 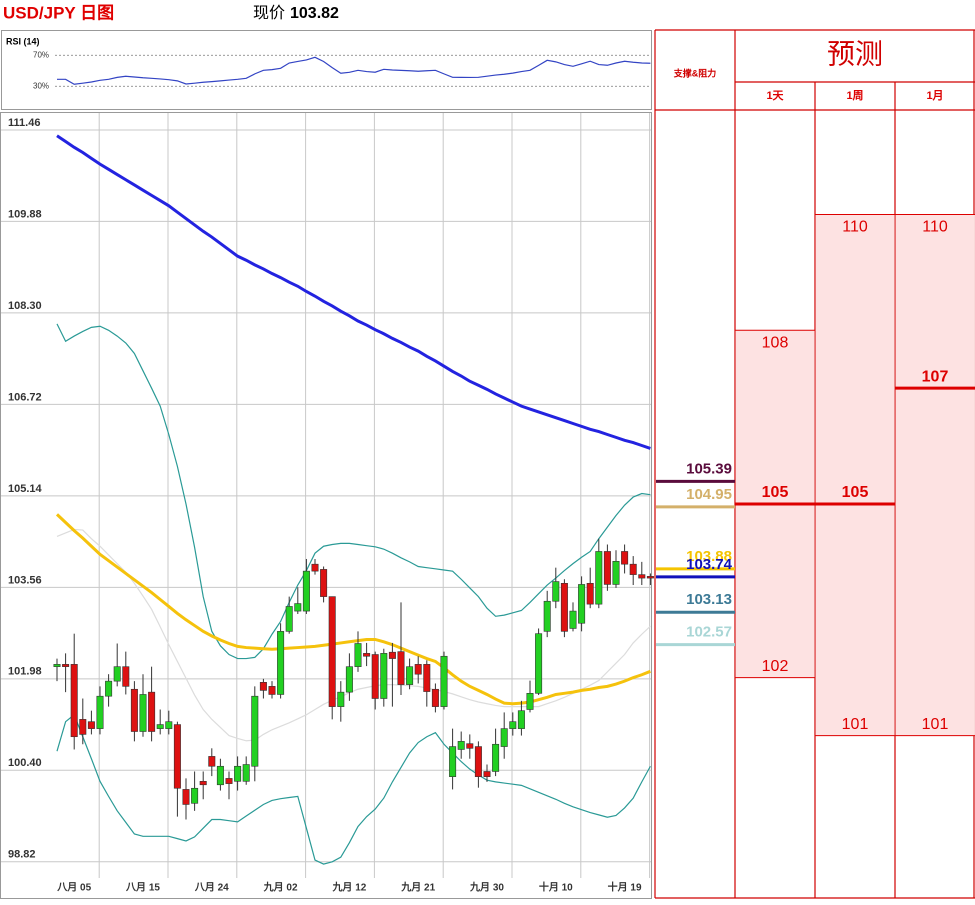 I want to click on level-label: 102.57, so click(x=709, y=632).